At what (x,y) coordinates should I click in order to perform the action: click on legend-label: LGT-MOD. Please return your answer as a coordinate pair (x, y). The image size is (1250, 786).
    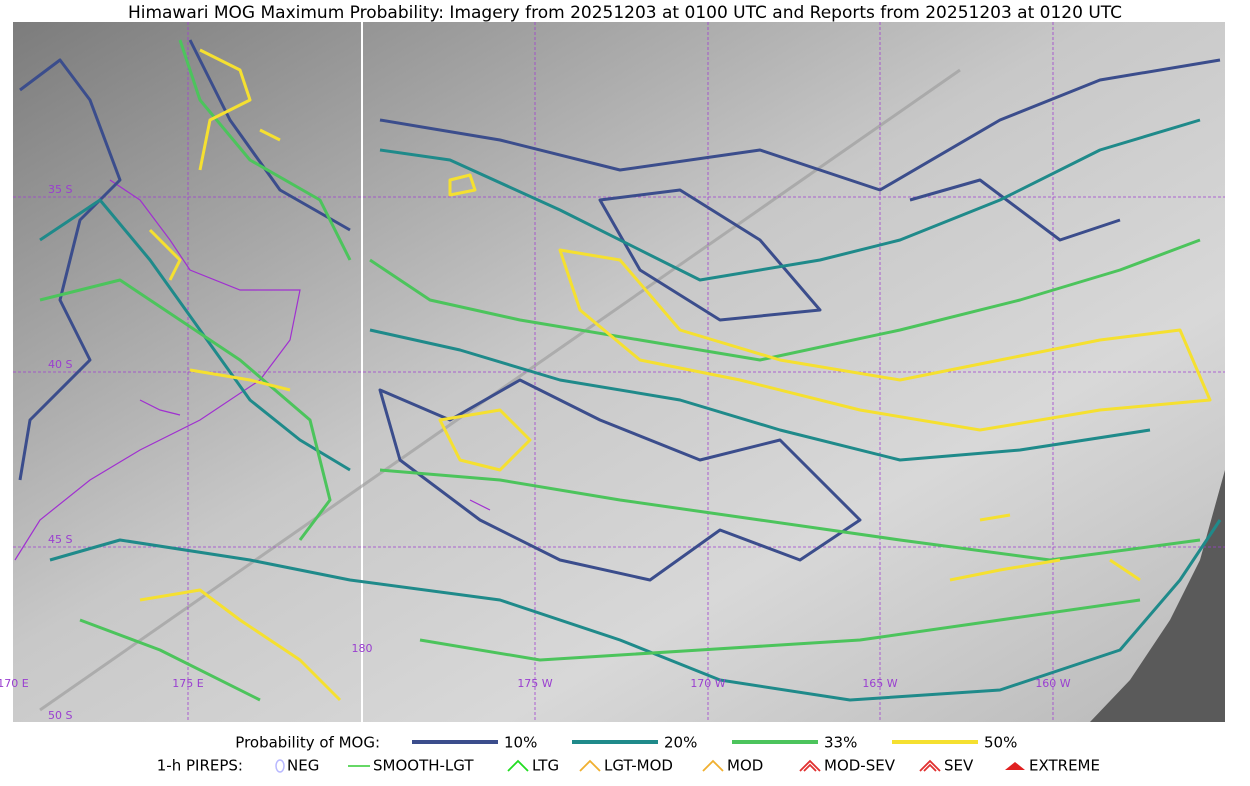
    Looking at the image, I should click on (638, 766).